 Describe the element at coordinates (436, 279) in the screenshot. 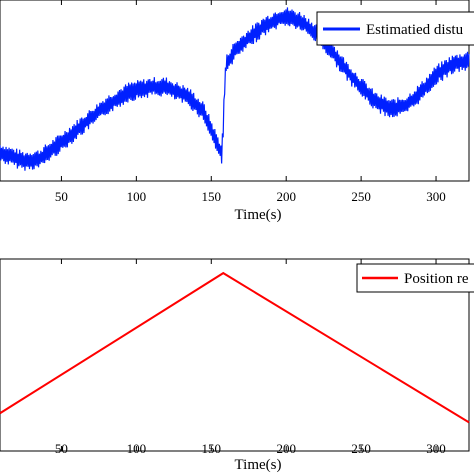

I see `legend-label: Position re` at that location.